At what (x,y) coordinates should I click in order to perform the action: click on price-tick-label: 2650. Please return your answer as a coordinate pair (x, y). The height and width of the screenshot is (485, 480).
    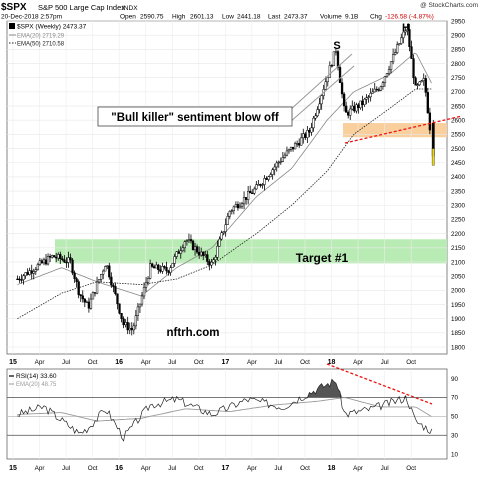
    Looking at the image, I should click on (458, 106).